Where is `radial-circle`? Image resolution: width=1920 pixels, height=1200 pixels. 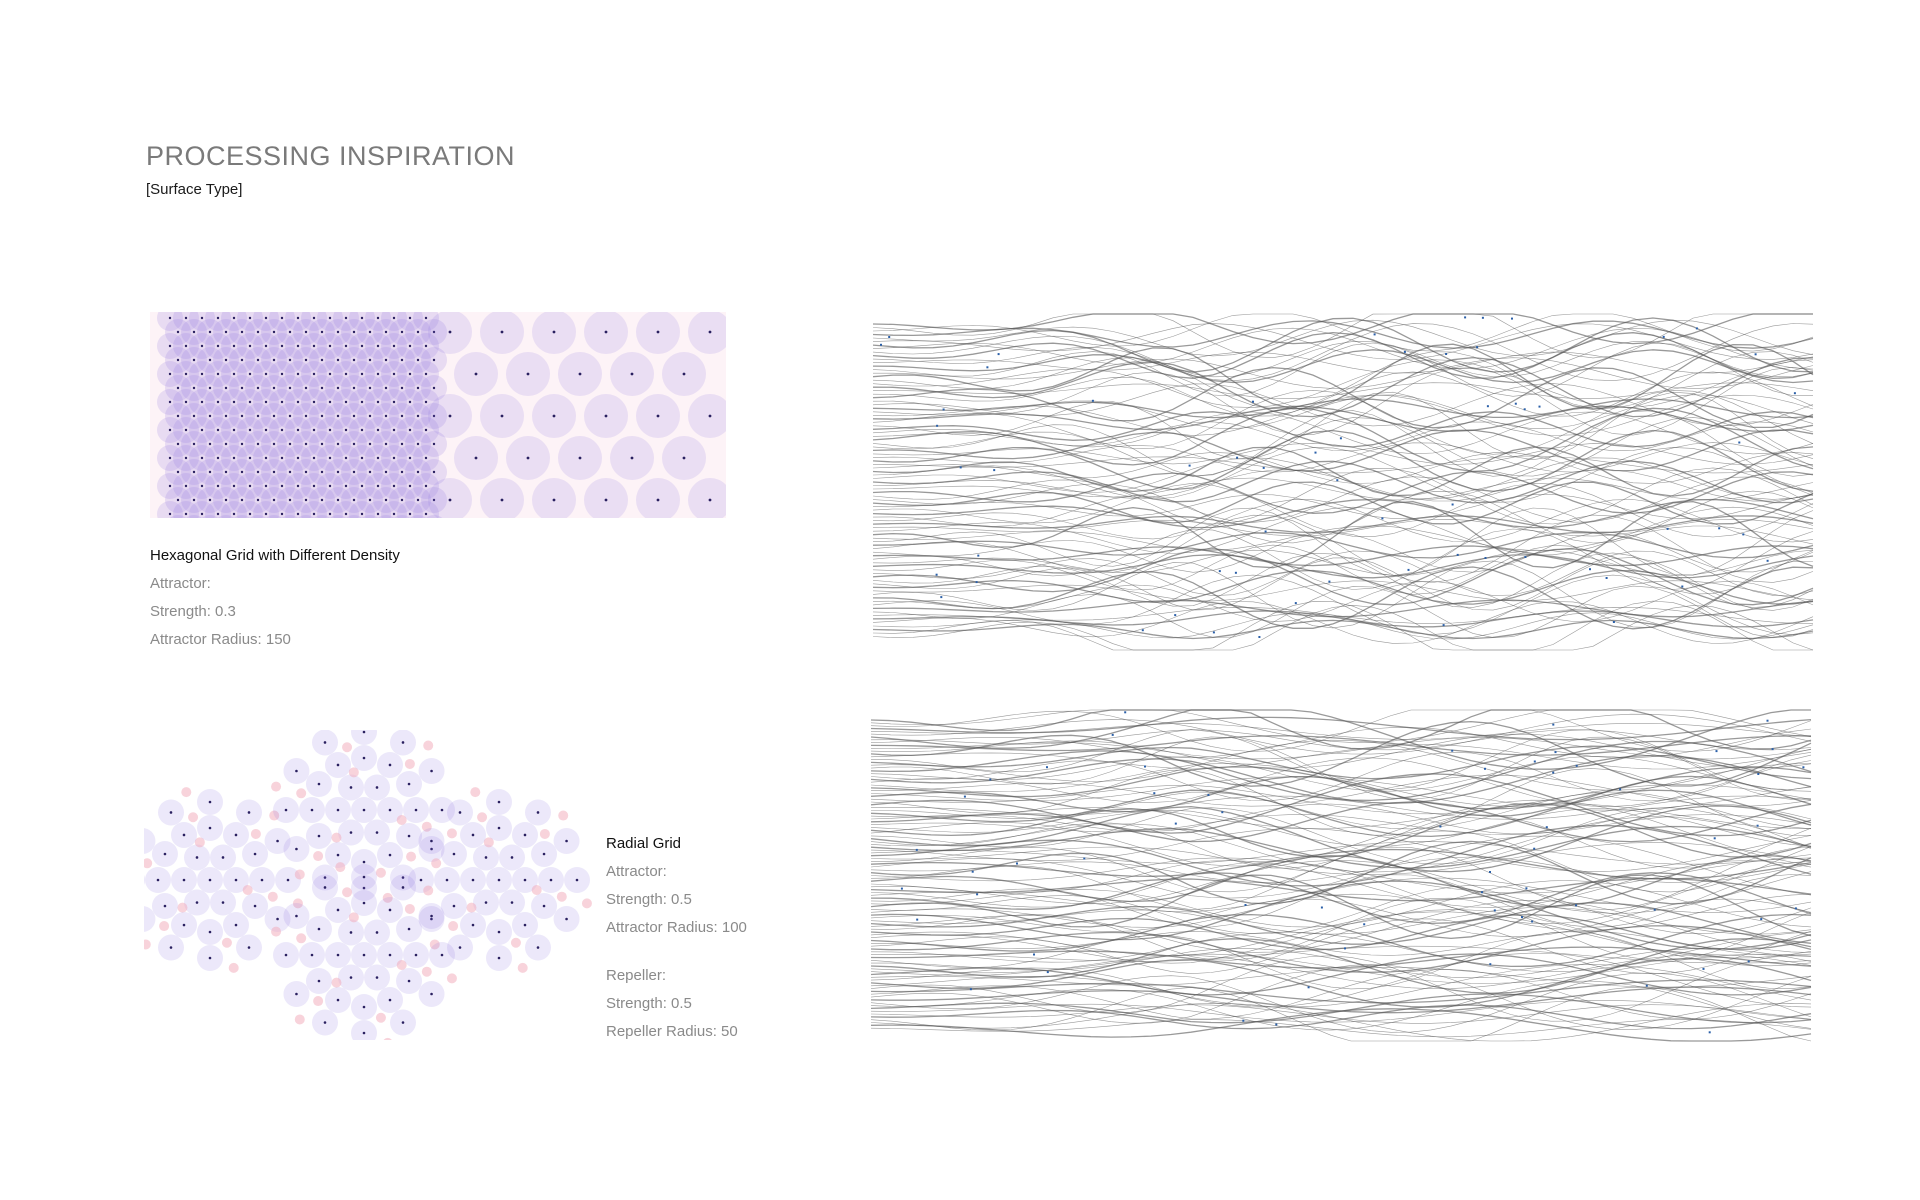 radial-circle is located at coordinates (150, 841).